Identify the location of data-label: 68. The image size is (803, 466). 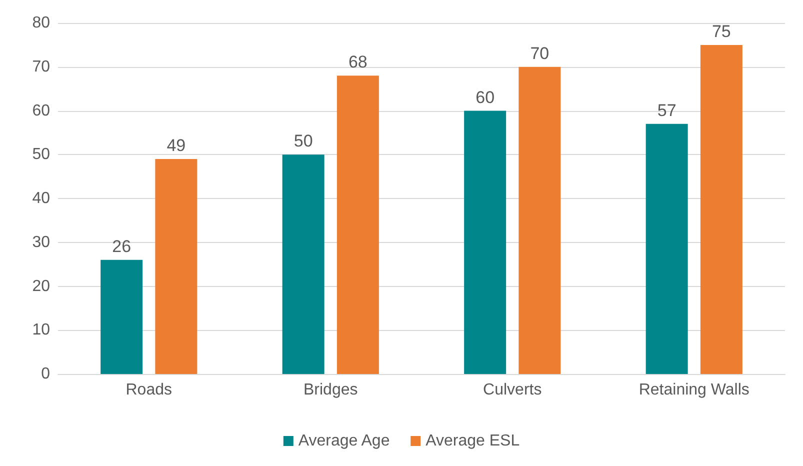
(358, 62).